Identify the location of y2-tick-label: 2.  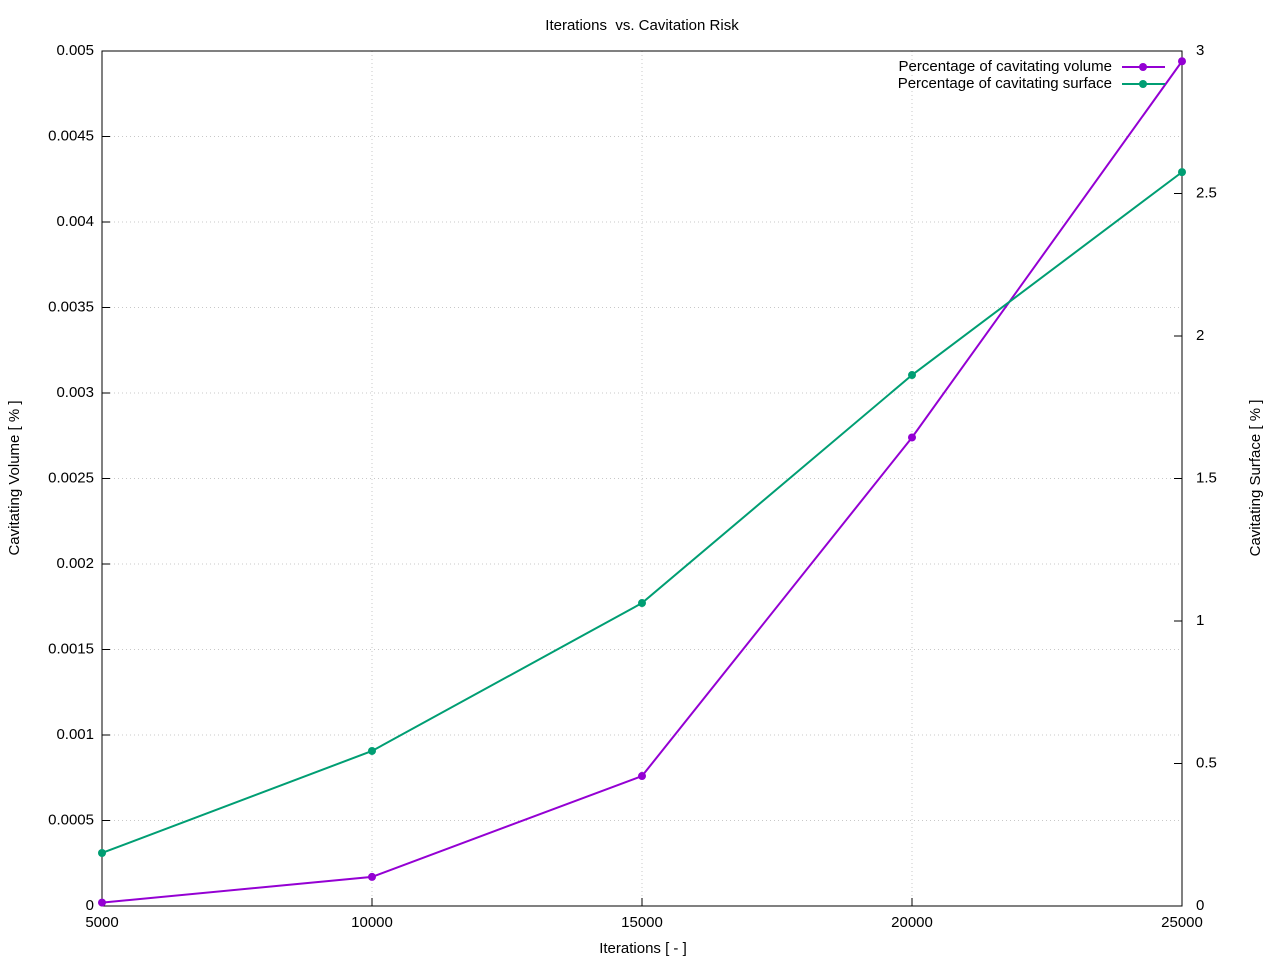
(1200, 335).